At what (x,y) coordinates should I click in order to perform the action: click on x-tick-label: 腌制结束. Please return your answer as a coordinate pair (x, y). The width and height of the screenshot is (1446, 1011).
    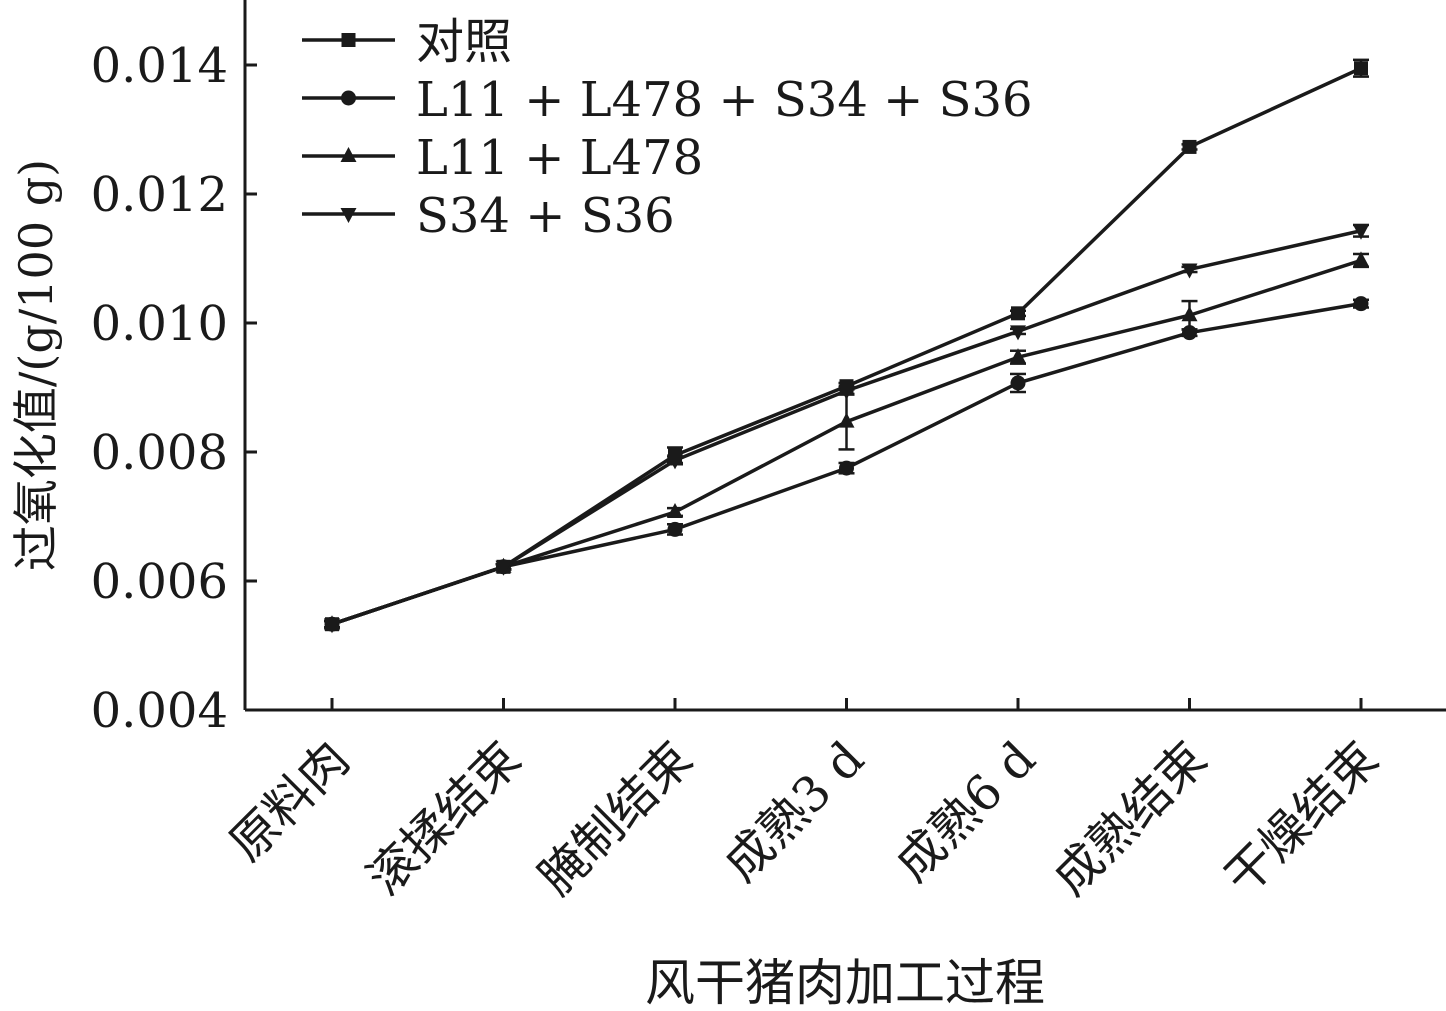
    Looking at the image, I should click on (615, 818).